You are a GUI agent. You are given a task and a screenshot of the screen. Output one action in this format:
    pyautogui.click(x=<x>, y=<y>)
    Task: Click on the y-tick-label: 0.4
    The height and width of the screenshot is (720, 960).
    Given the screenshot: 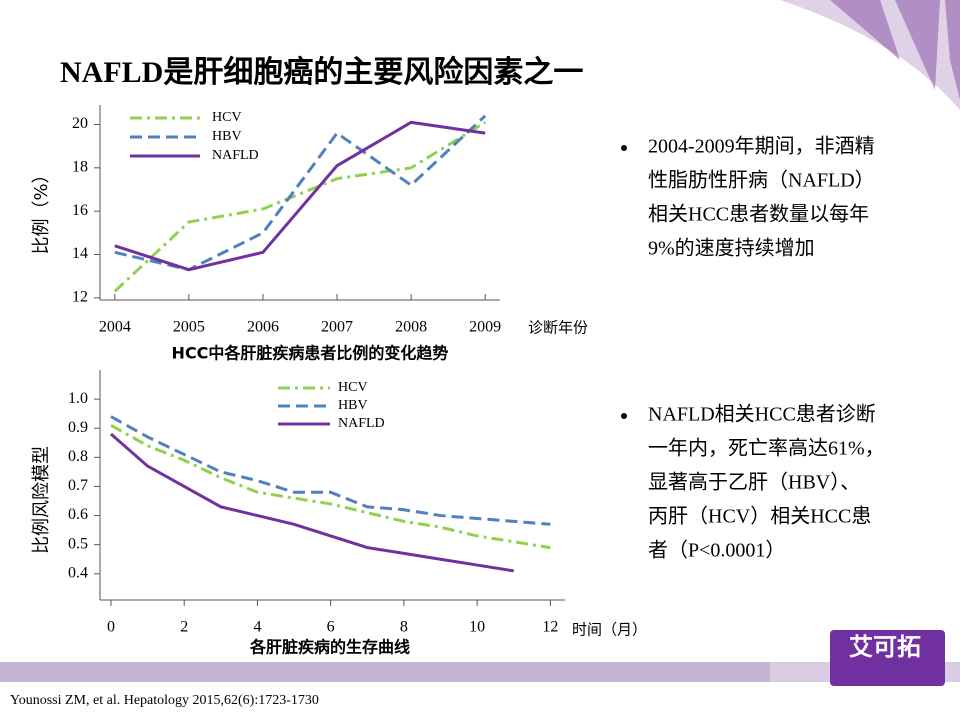 What is the action you would take?
    pyautogui.click(x=78, y=572)
    